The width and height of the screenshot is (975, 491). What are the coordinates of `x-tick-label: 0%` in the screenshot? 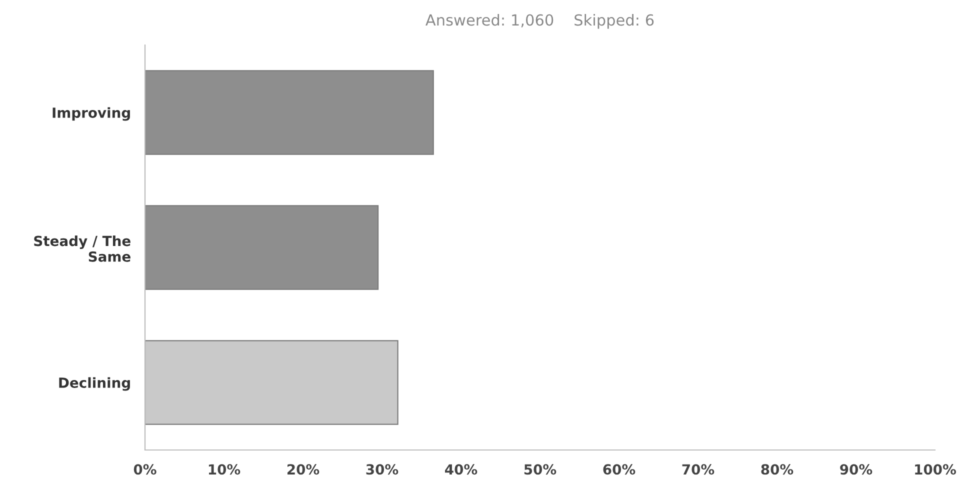 It's located at (145, 469).